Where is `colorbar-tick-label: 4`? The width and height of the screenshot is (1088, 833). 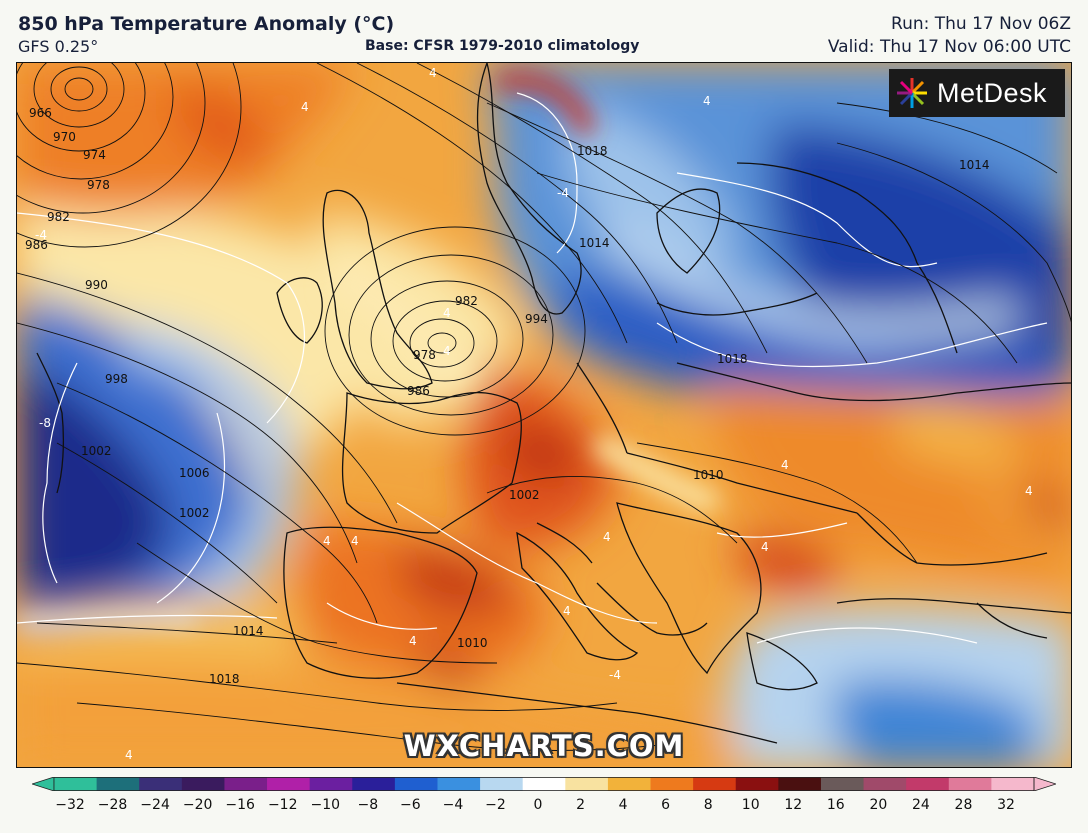 colorbar-tick-label: 4 is located at coordinates (623, 805).